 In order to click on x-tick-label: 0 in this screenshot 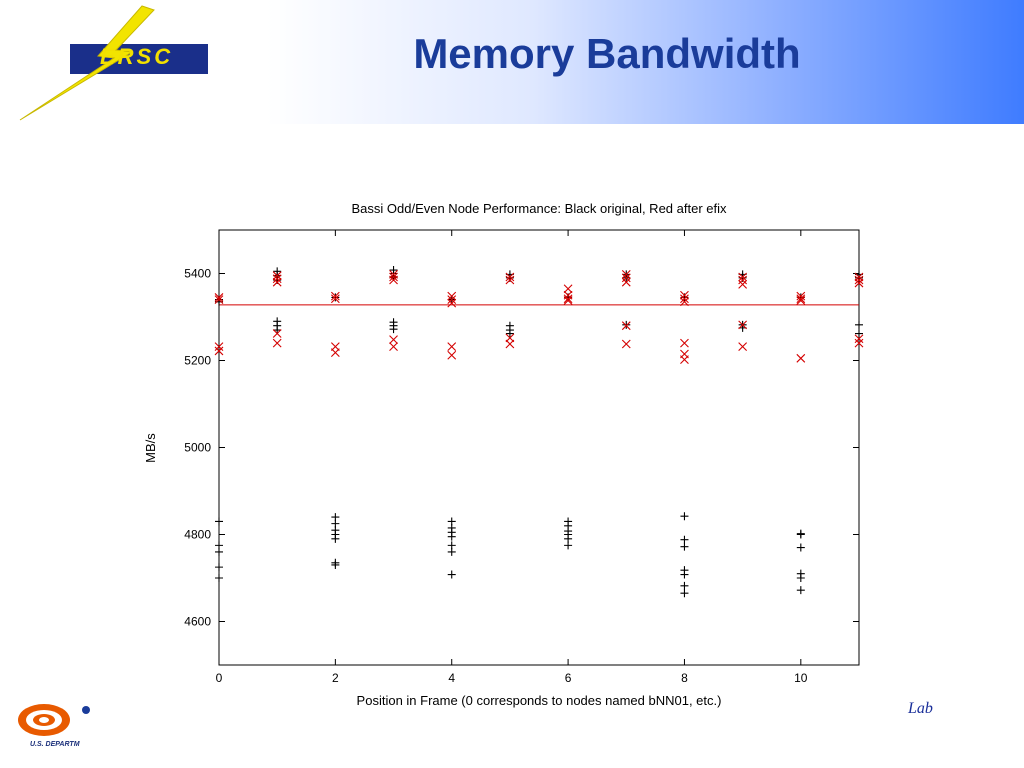, I will do `click(219, 678)`.